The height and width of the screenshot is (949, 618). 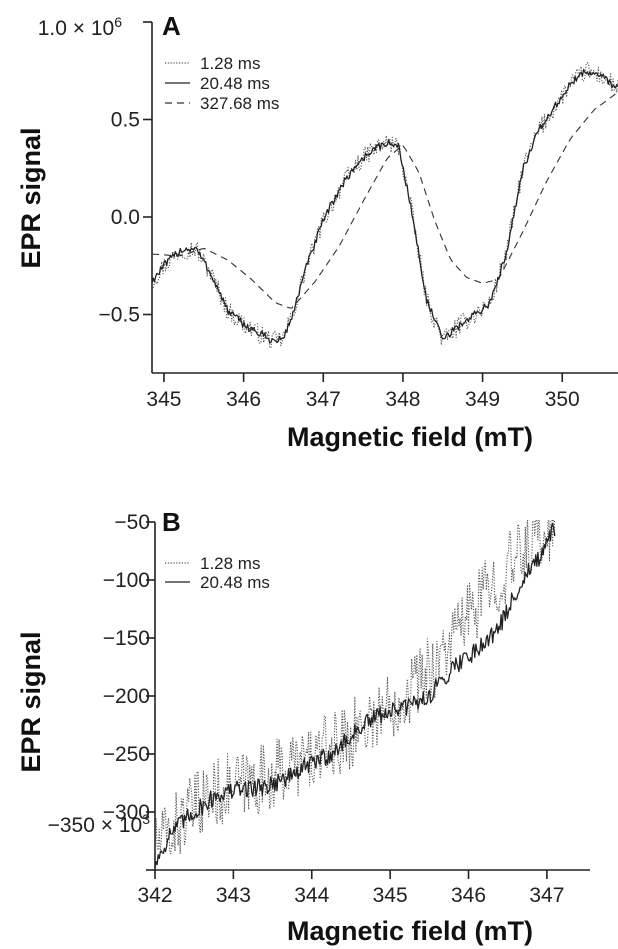 What do you see at coordinates (410, 437) in the screenshot?
I see `panel-a-xlabel: Magnetic field (mT)` at bounding box center [410, 437].